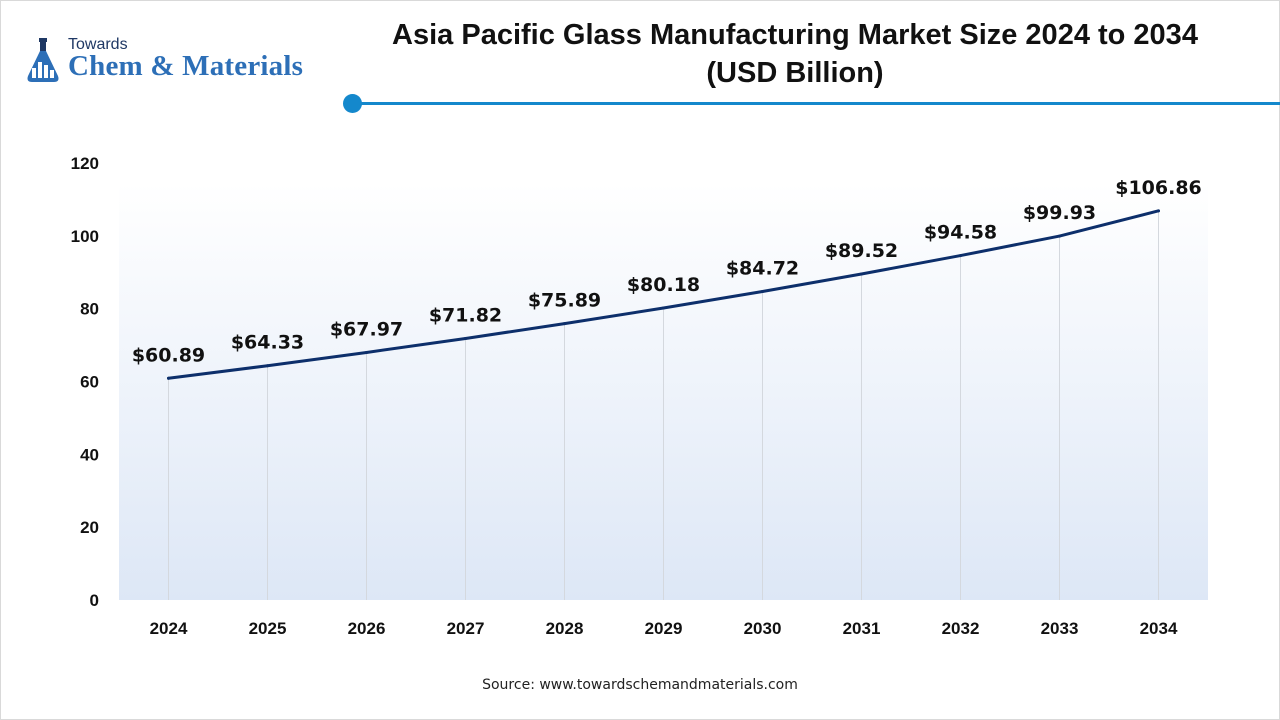 The image size is (1280, 720). What do you see at coordinates (564, 301) in the screenshot?
I see `data-label: $75.89` at bounding box center [564, 301].